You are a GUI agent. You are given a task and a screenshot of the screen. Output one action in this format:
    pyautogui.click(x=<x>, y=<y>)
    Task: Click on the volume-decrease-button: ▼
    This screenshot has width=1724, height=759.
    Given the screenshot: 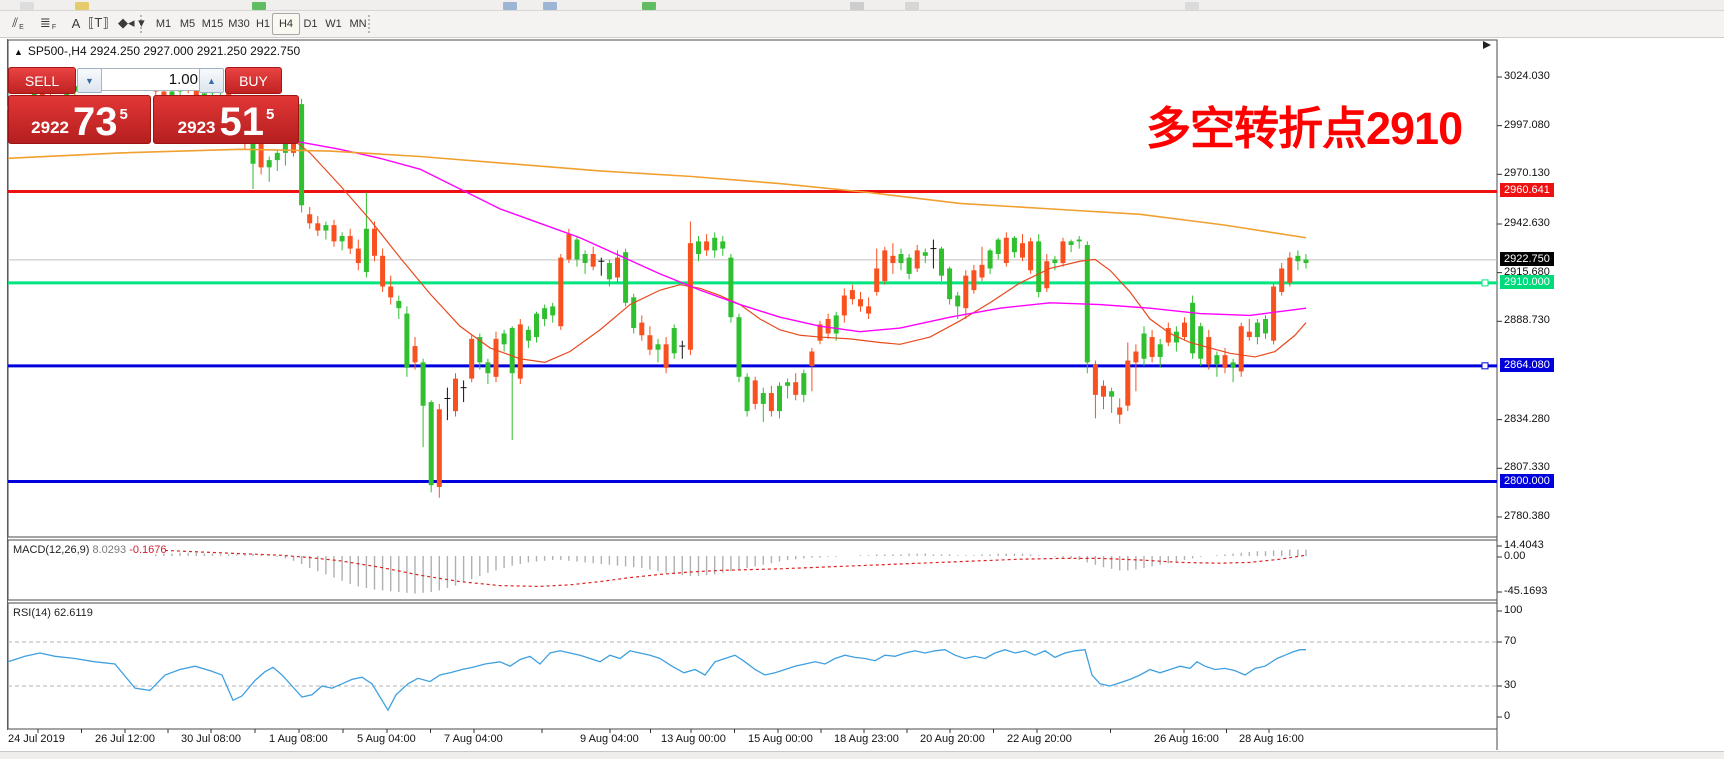 What is the action you would take?
    pyautogui.click(x=89, y=80)
    